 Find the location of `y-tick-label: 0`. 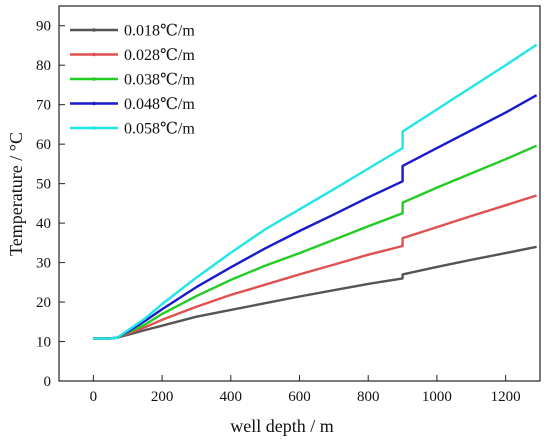

y-tick-label: 0 is located at coordinates (48, 382).